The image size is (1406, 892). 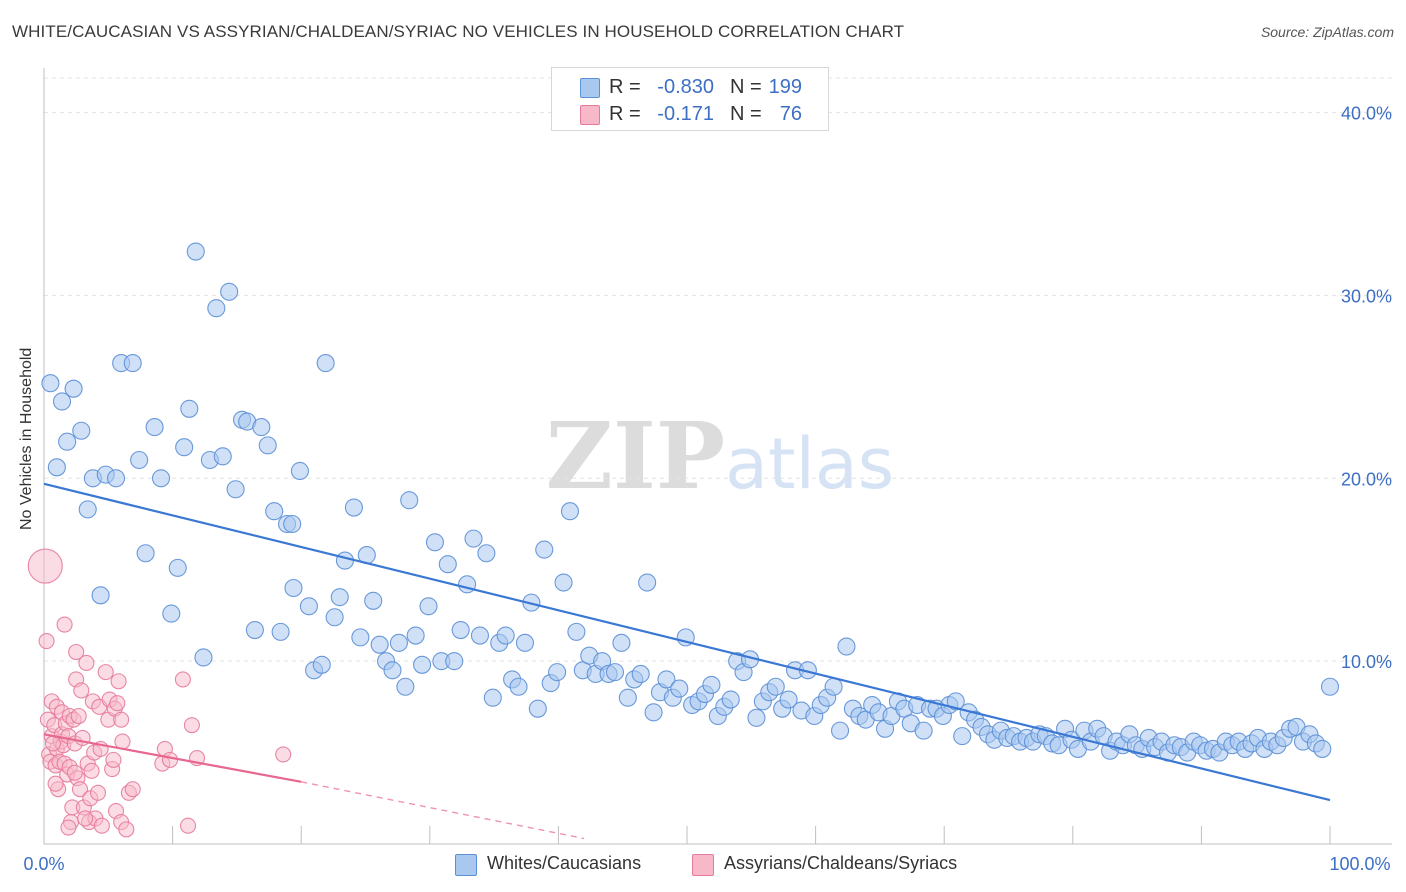 I want to click on y-axis-label: No Vehicles in Household, so click(x=26, y=438).